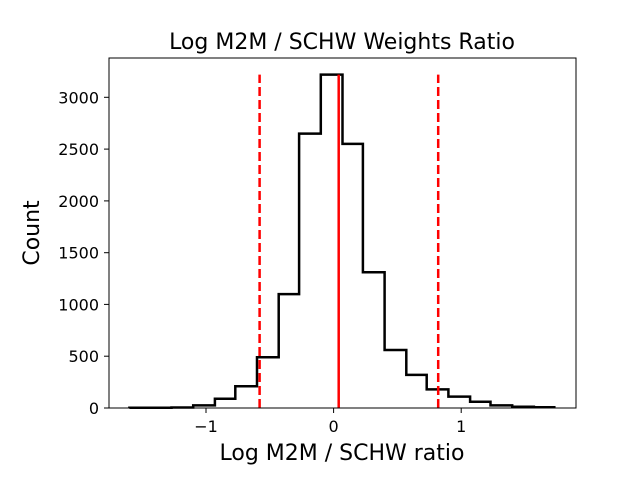 This screenshot has height=484, width=640. Describe the element at coordinates (78, 97) in the screenshot. I see `y-tick-label: 3000` at that location.